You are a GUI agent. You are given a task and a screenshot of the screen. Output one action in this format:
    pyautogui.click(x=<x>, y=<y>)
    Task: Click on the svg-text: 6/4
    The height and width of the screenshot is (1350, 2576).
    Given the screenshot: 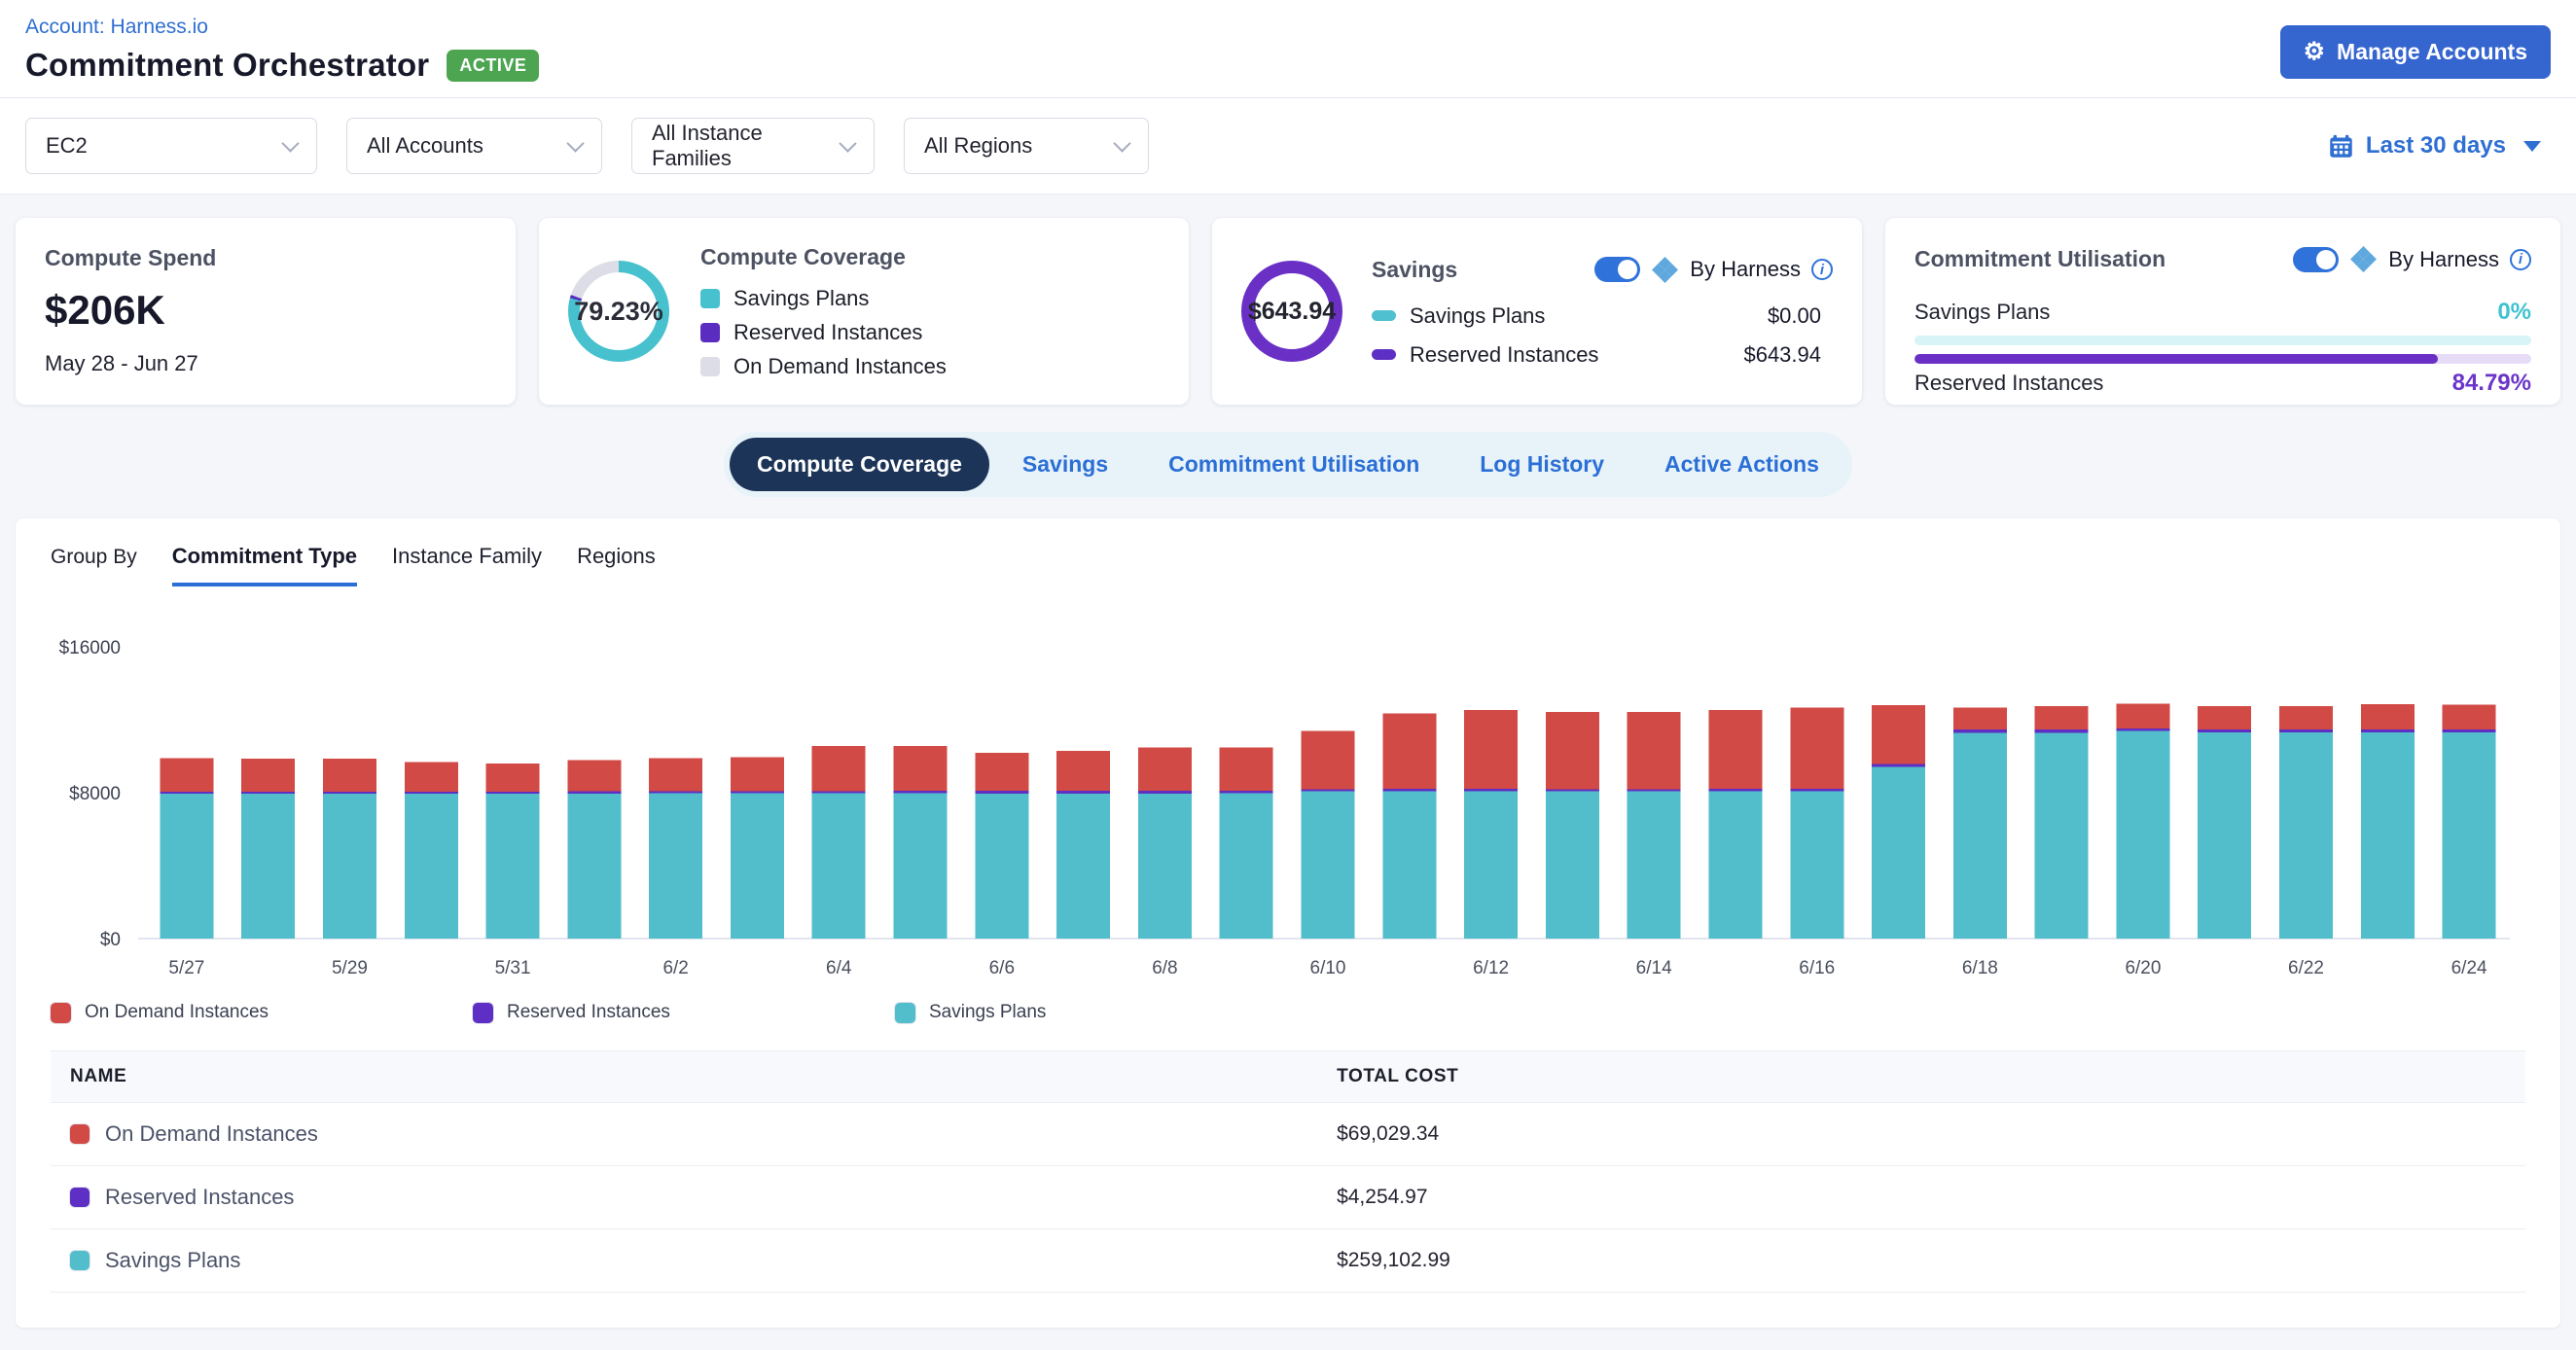 What is the action you would take?
    pyautogui.click(x=839, y=968)
    